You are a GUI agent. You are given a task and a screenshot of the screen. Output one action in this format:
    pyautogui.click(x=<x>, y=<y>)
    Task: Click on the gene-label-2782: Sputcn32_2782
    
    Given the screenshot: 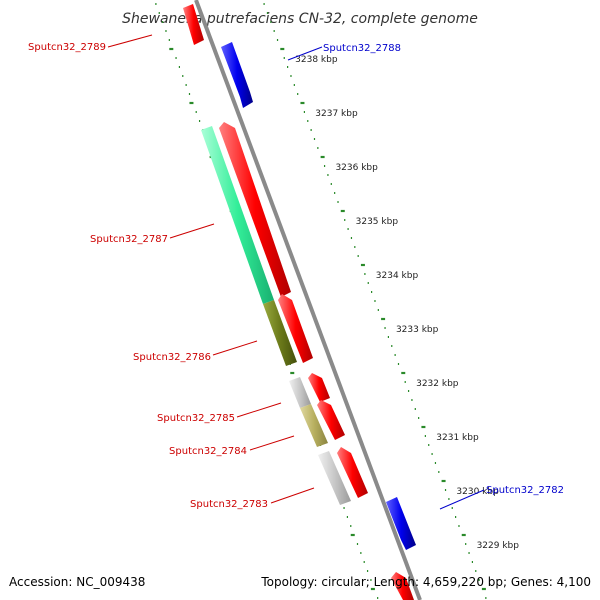 What is the action you would take?
    pyautogui.click(x=525, y=490)
    